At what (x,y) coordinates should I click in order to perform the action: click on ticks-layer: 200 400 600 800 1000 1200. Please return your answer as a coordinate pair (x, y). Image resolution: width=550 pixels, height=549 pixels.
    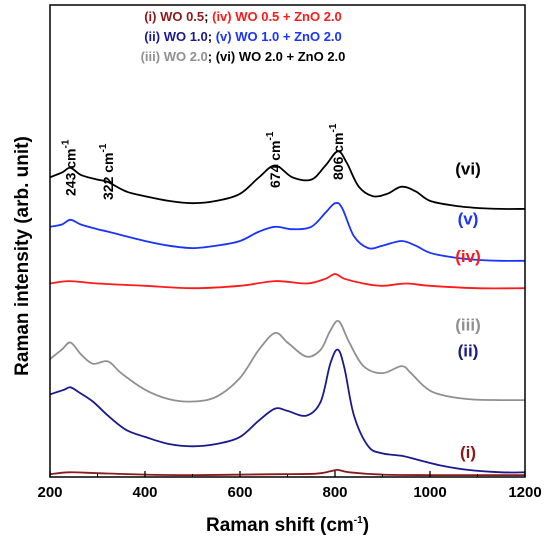
    Looking at the image, I should click on (289, 486).